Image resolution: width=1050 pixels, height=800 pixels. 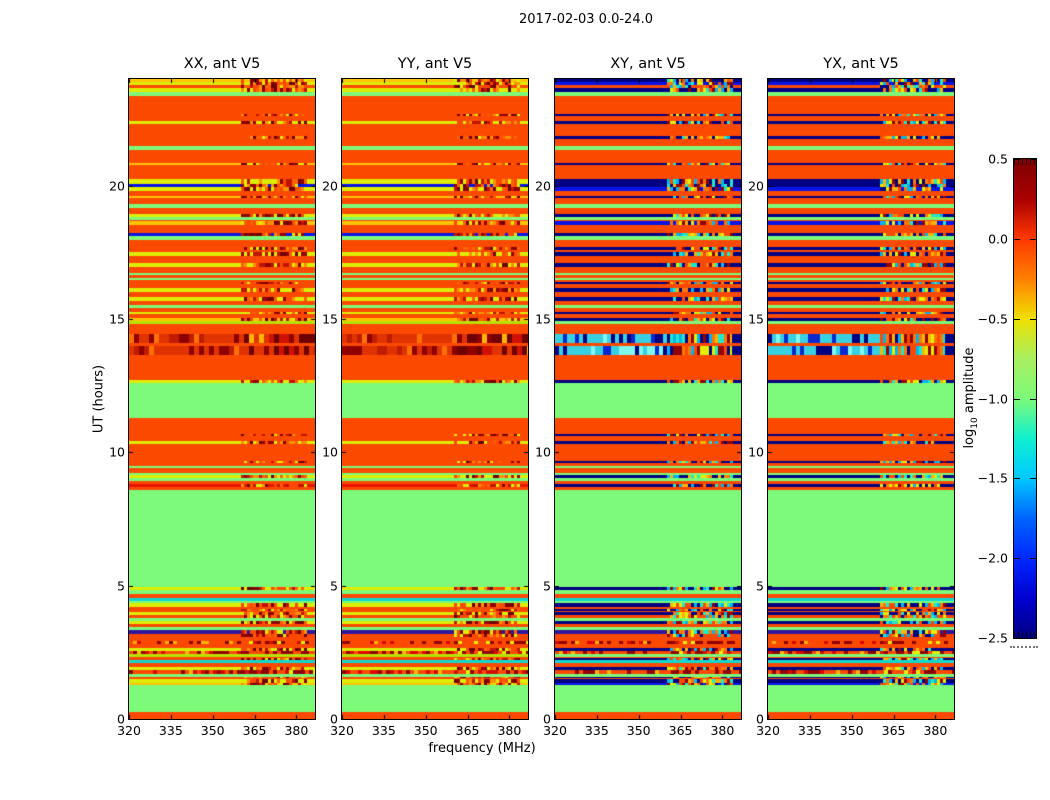 What do you see at coordinates (992, 638) in the screenshot?
I see `colorbar-tick-label: −2.5` at bounding box center [992, 638].